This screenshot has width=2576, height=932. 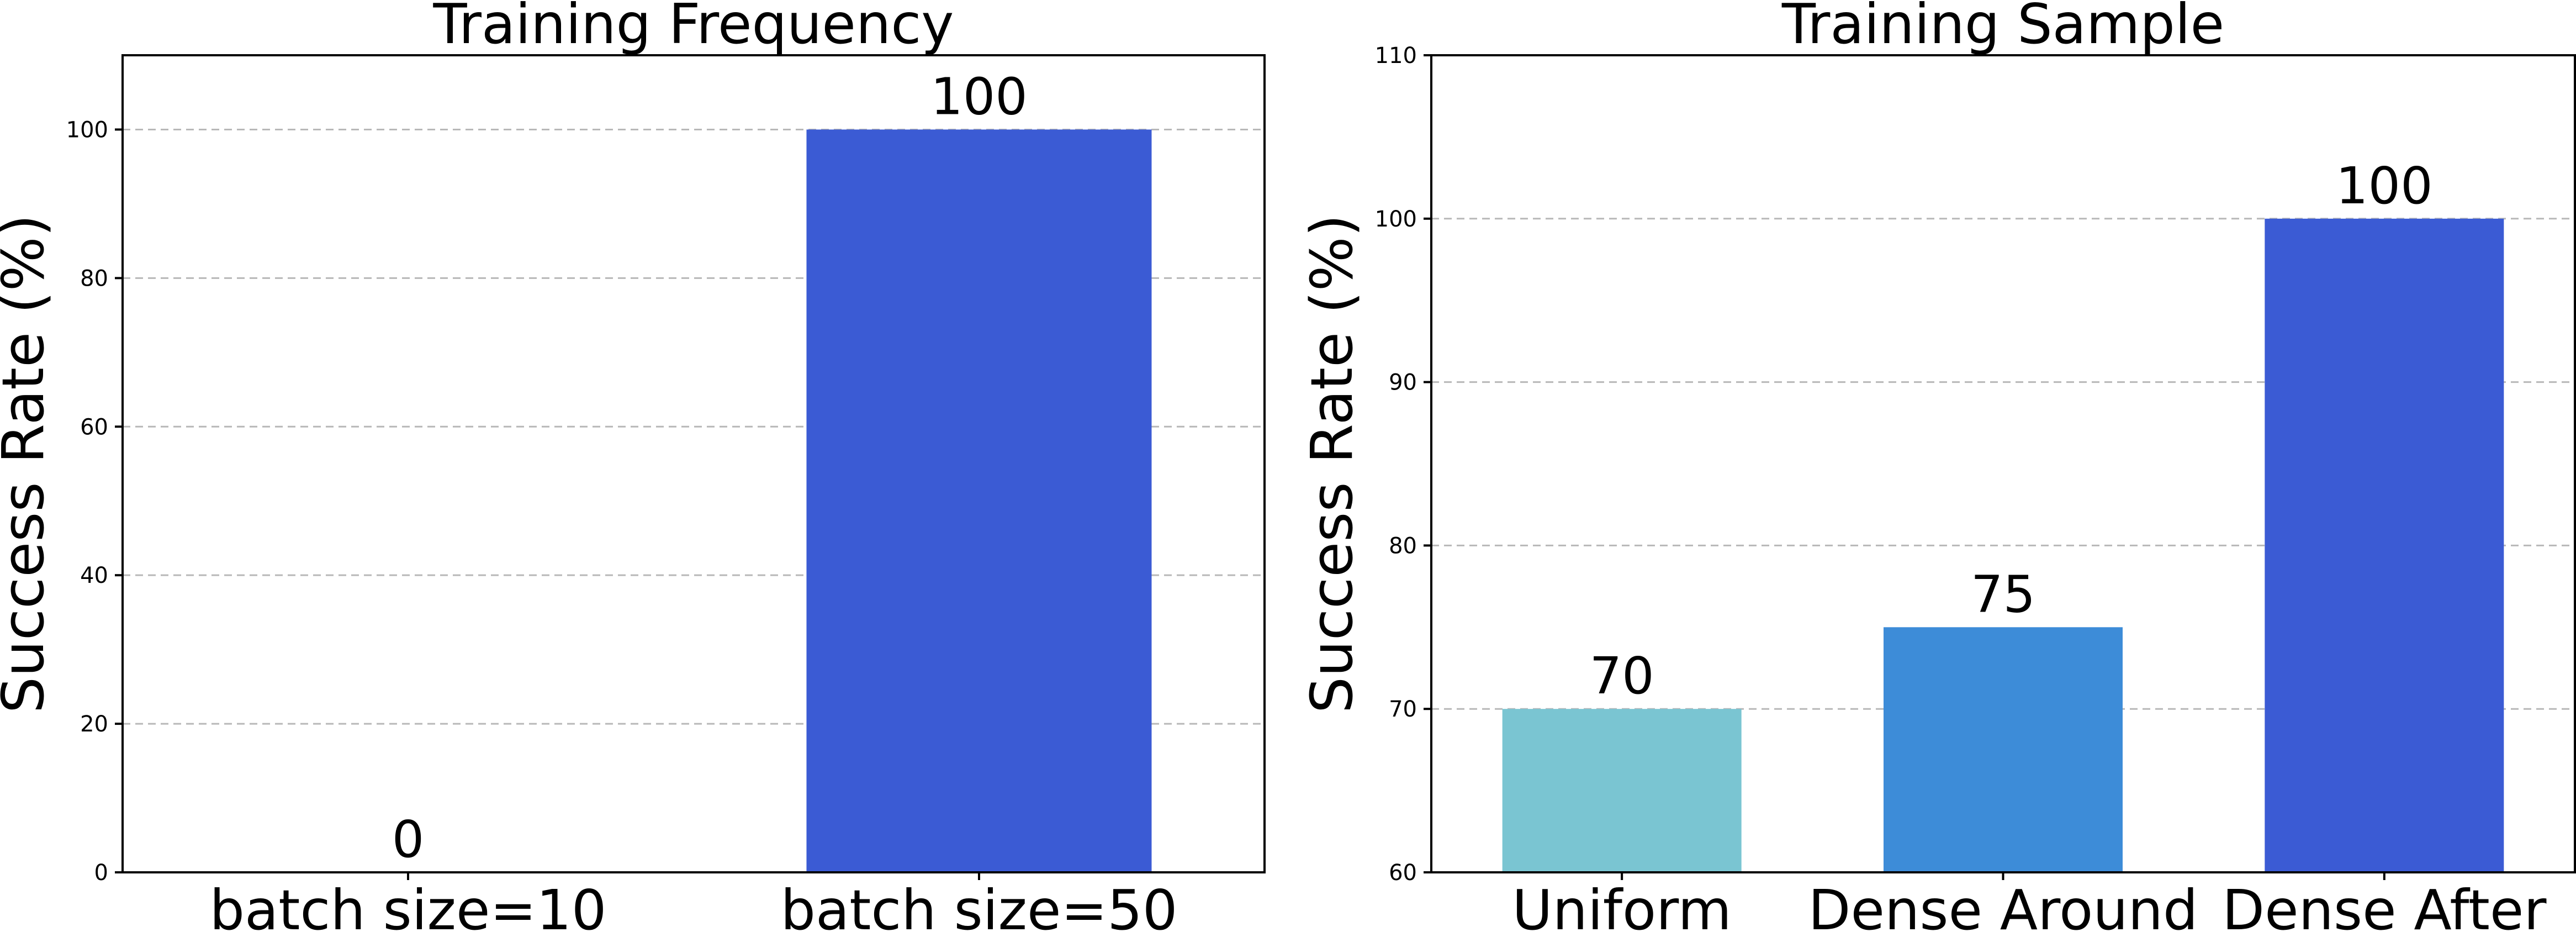 What do you see at coordinates (94, 725) in the screenshot?
I see `y-tick-label-20: 20` at bounding box center [94, 725].